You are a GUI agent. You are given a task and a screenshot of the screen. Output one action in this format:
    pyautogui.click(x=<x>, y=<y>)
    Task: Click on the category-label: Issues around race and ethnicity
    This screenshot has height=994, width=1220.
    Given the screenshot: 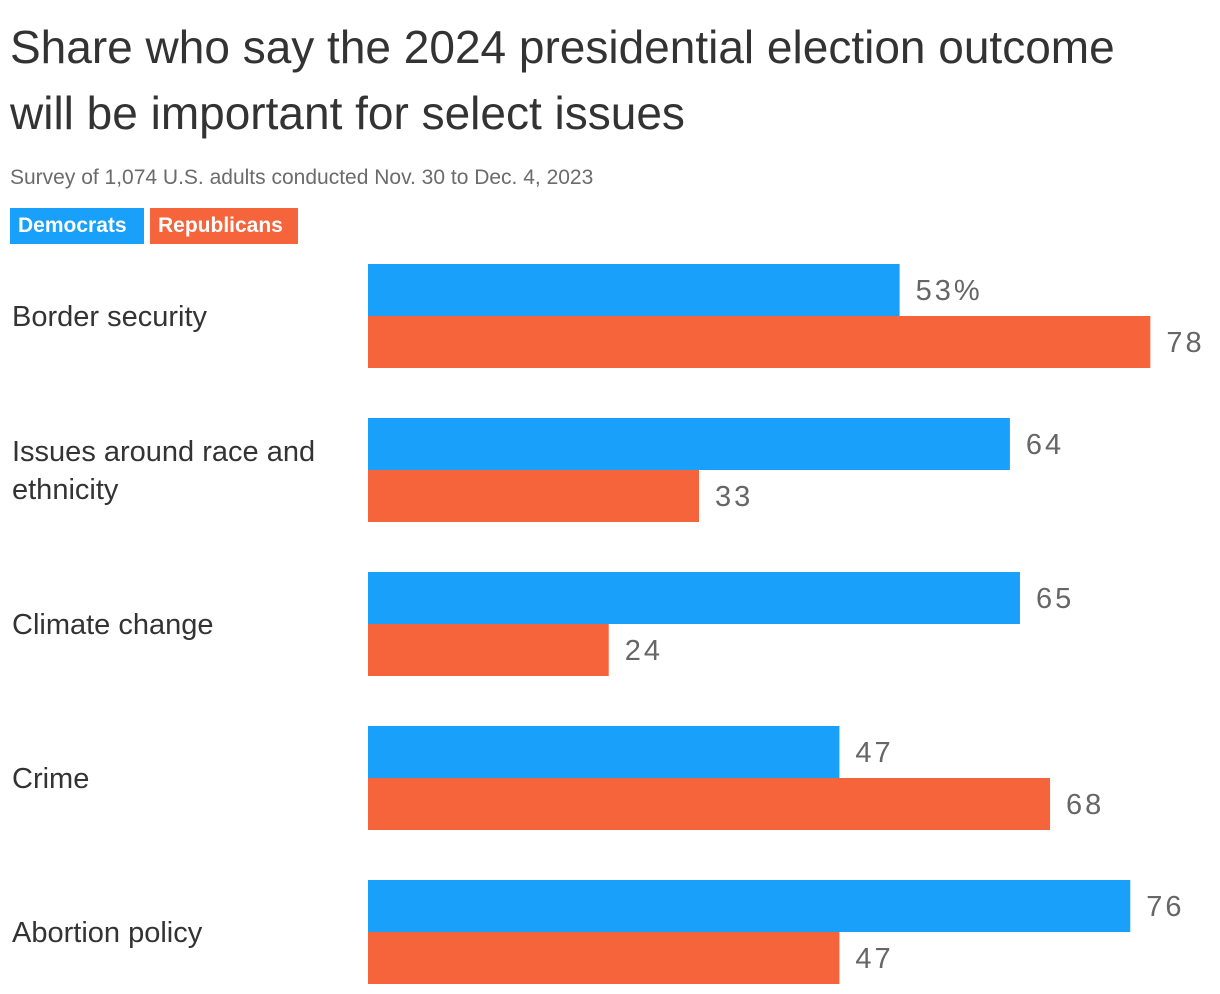 What is the action you would take?
    pyautogui.click(x=163, y=471)
    